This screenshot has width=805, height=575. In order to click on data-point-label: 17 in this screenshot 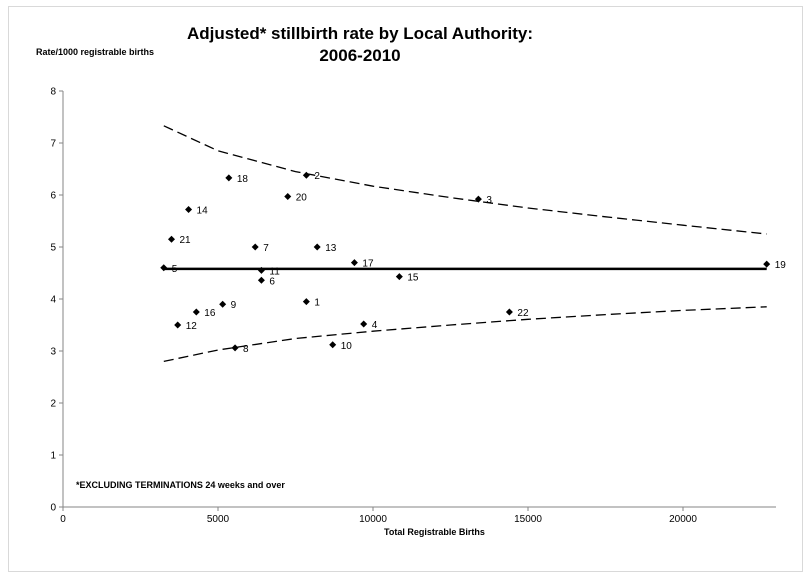, I will do `click(368, 264)`.